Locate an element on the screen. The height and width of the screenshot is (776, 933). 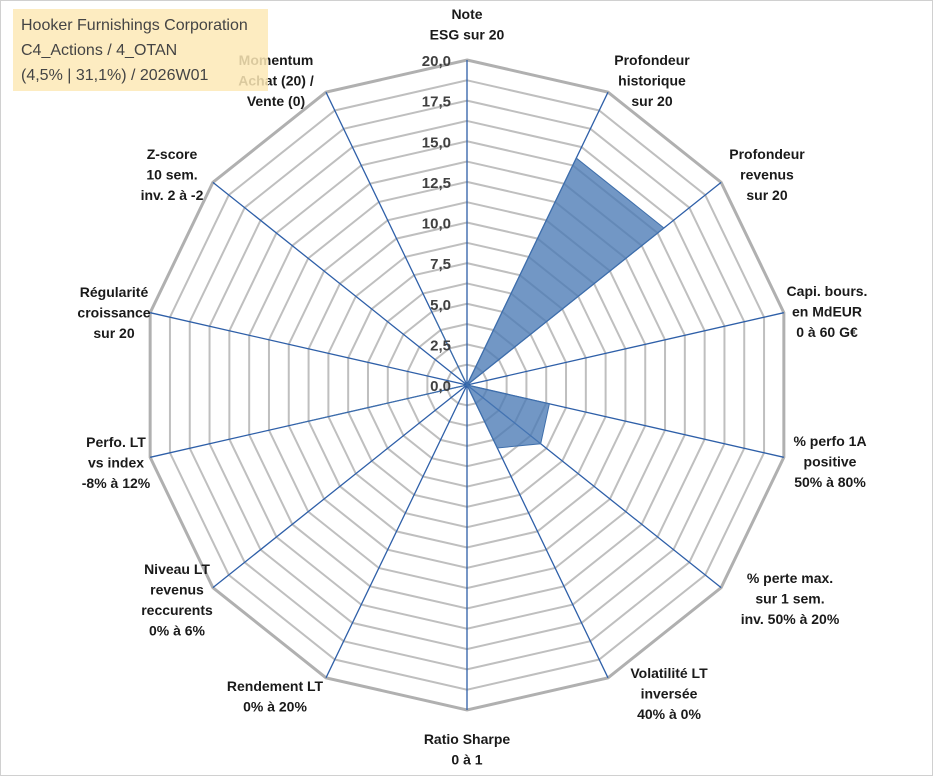
axis-label-line: positive is located at coordinates (830, 462).